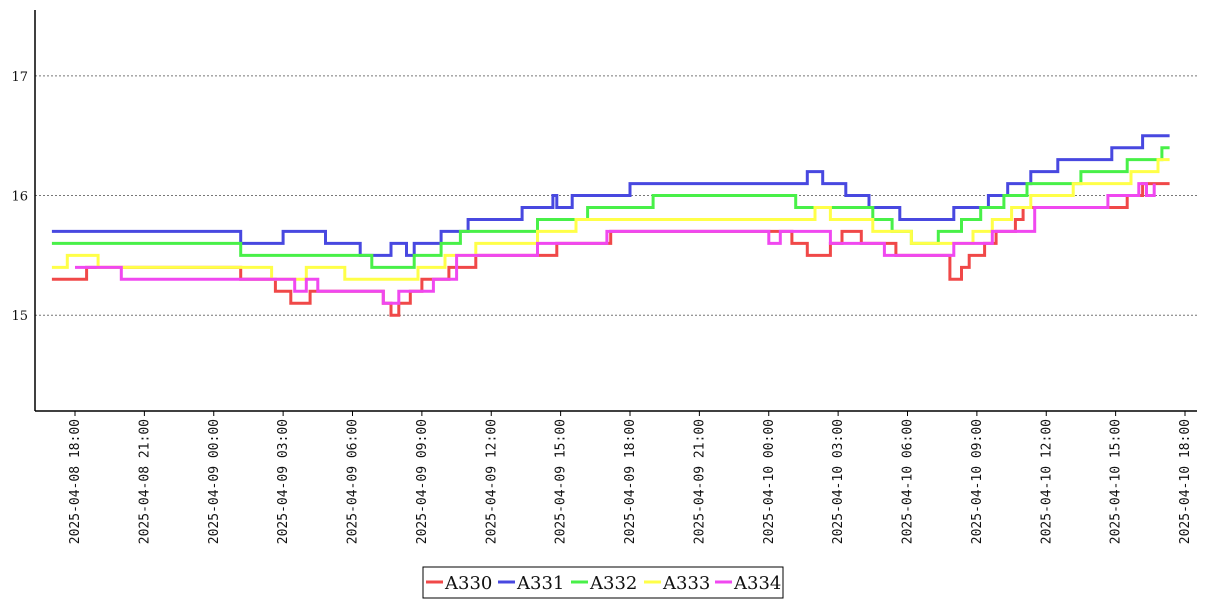  Describe the element at coordinates (491, 481) in the screenshot. I see `x-tick-label: 2025-04-09 12:00` at that location.